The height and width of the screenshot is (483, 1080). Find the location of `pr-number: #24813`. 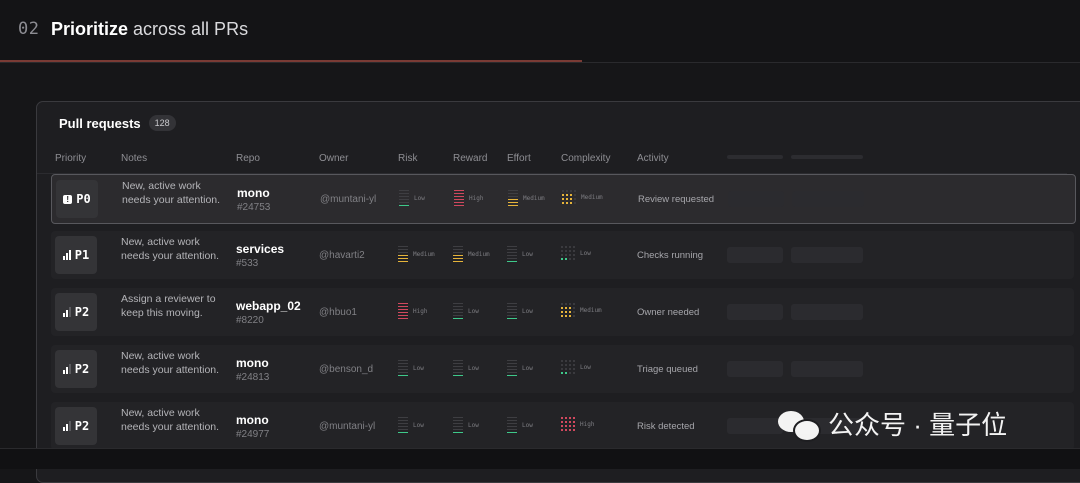

pr-number: #24813 is located at coordinates (253, 377).